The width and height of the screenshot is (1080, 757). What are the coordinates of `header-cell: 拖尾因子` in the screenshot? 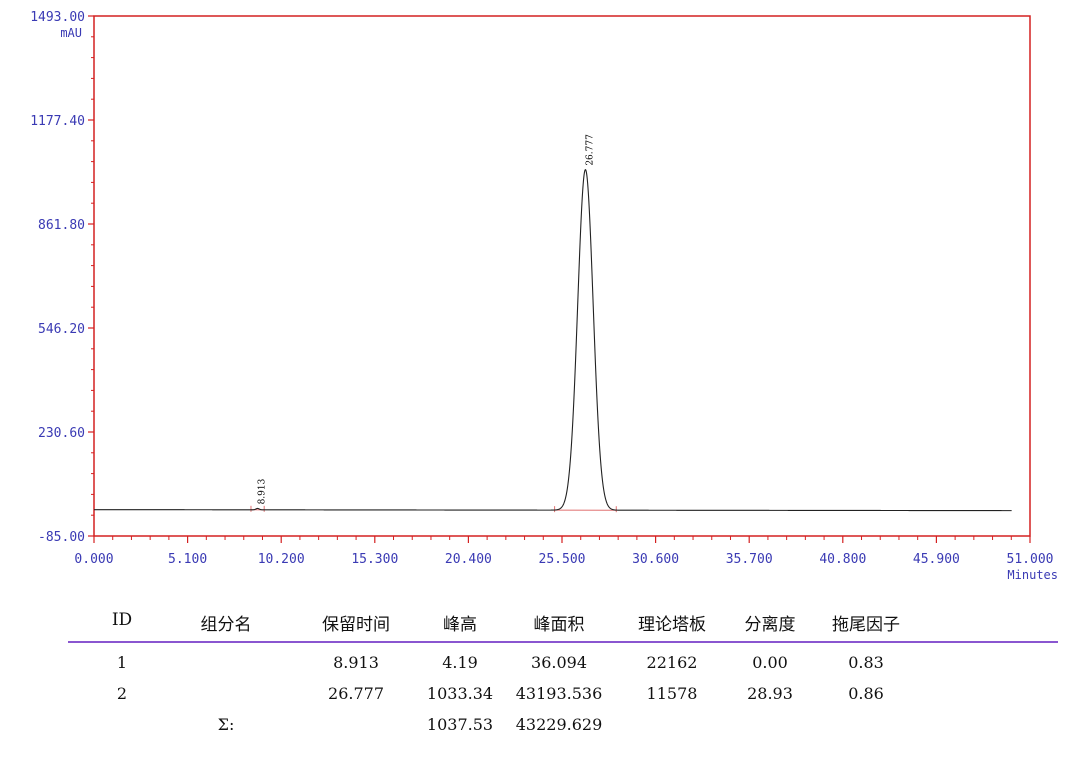 It's located at (866, 625).